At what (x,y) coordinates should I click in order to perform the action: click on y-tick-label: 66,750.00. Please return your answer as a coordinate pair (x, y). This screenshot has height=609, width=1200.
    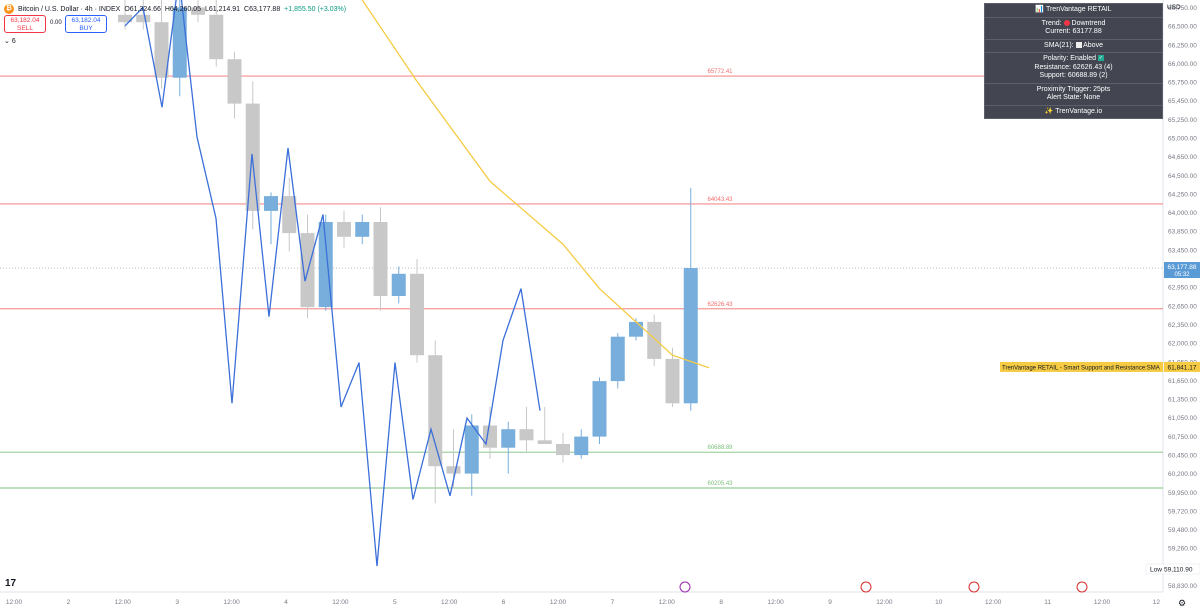
    Looking at the image, I should click on (1182, 8).